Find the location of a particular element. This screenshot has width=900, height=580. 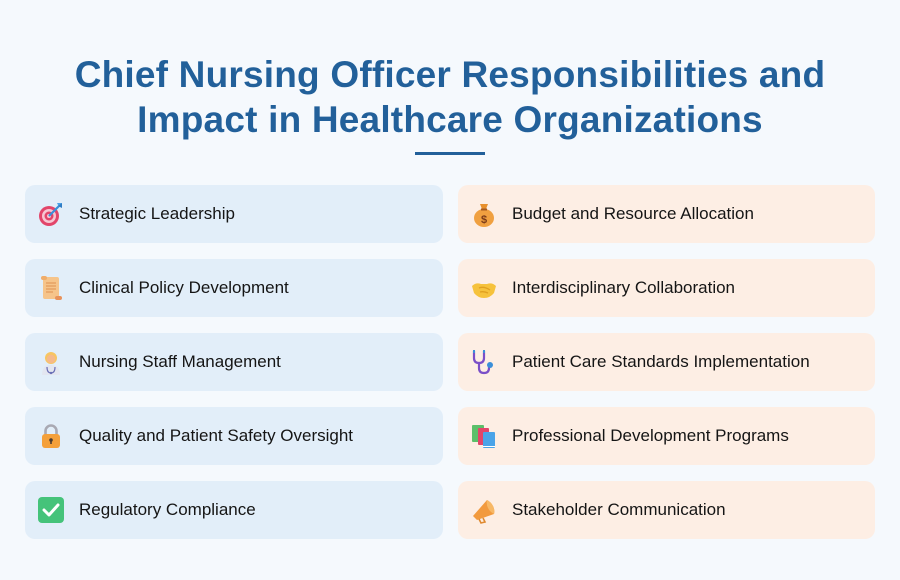

title-line-2: Impact in Healthcare Organizations is located at coordinates (450, 119).